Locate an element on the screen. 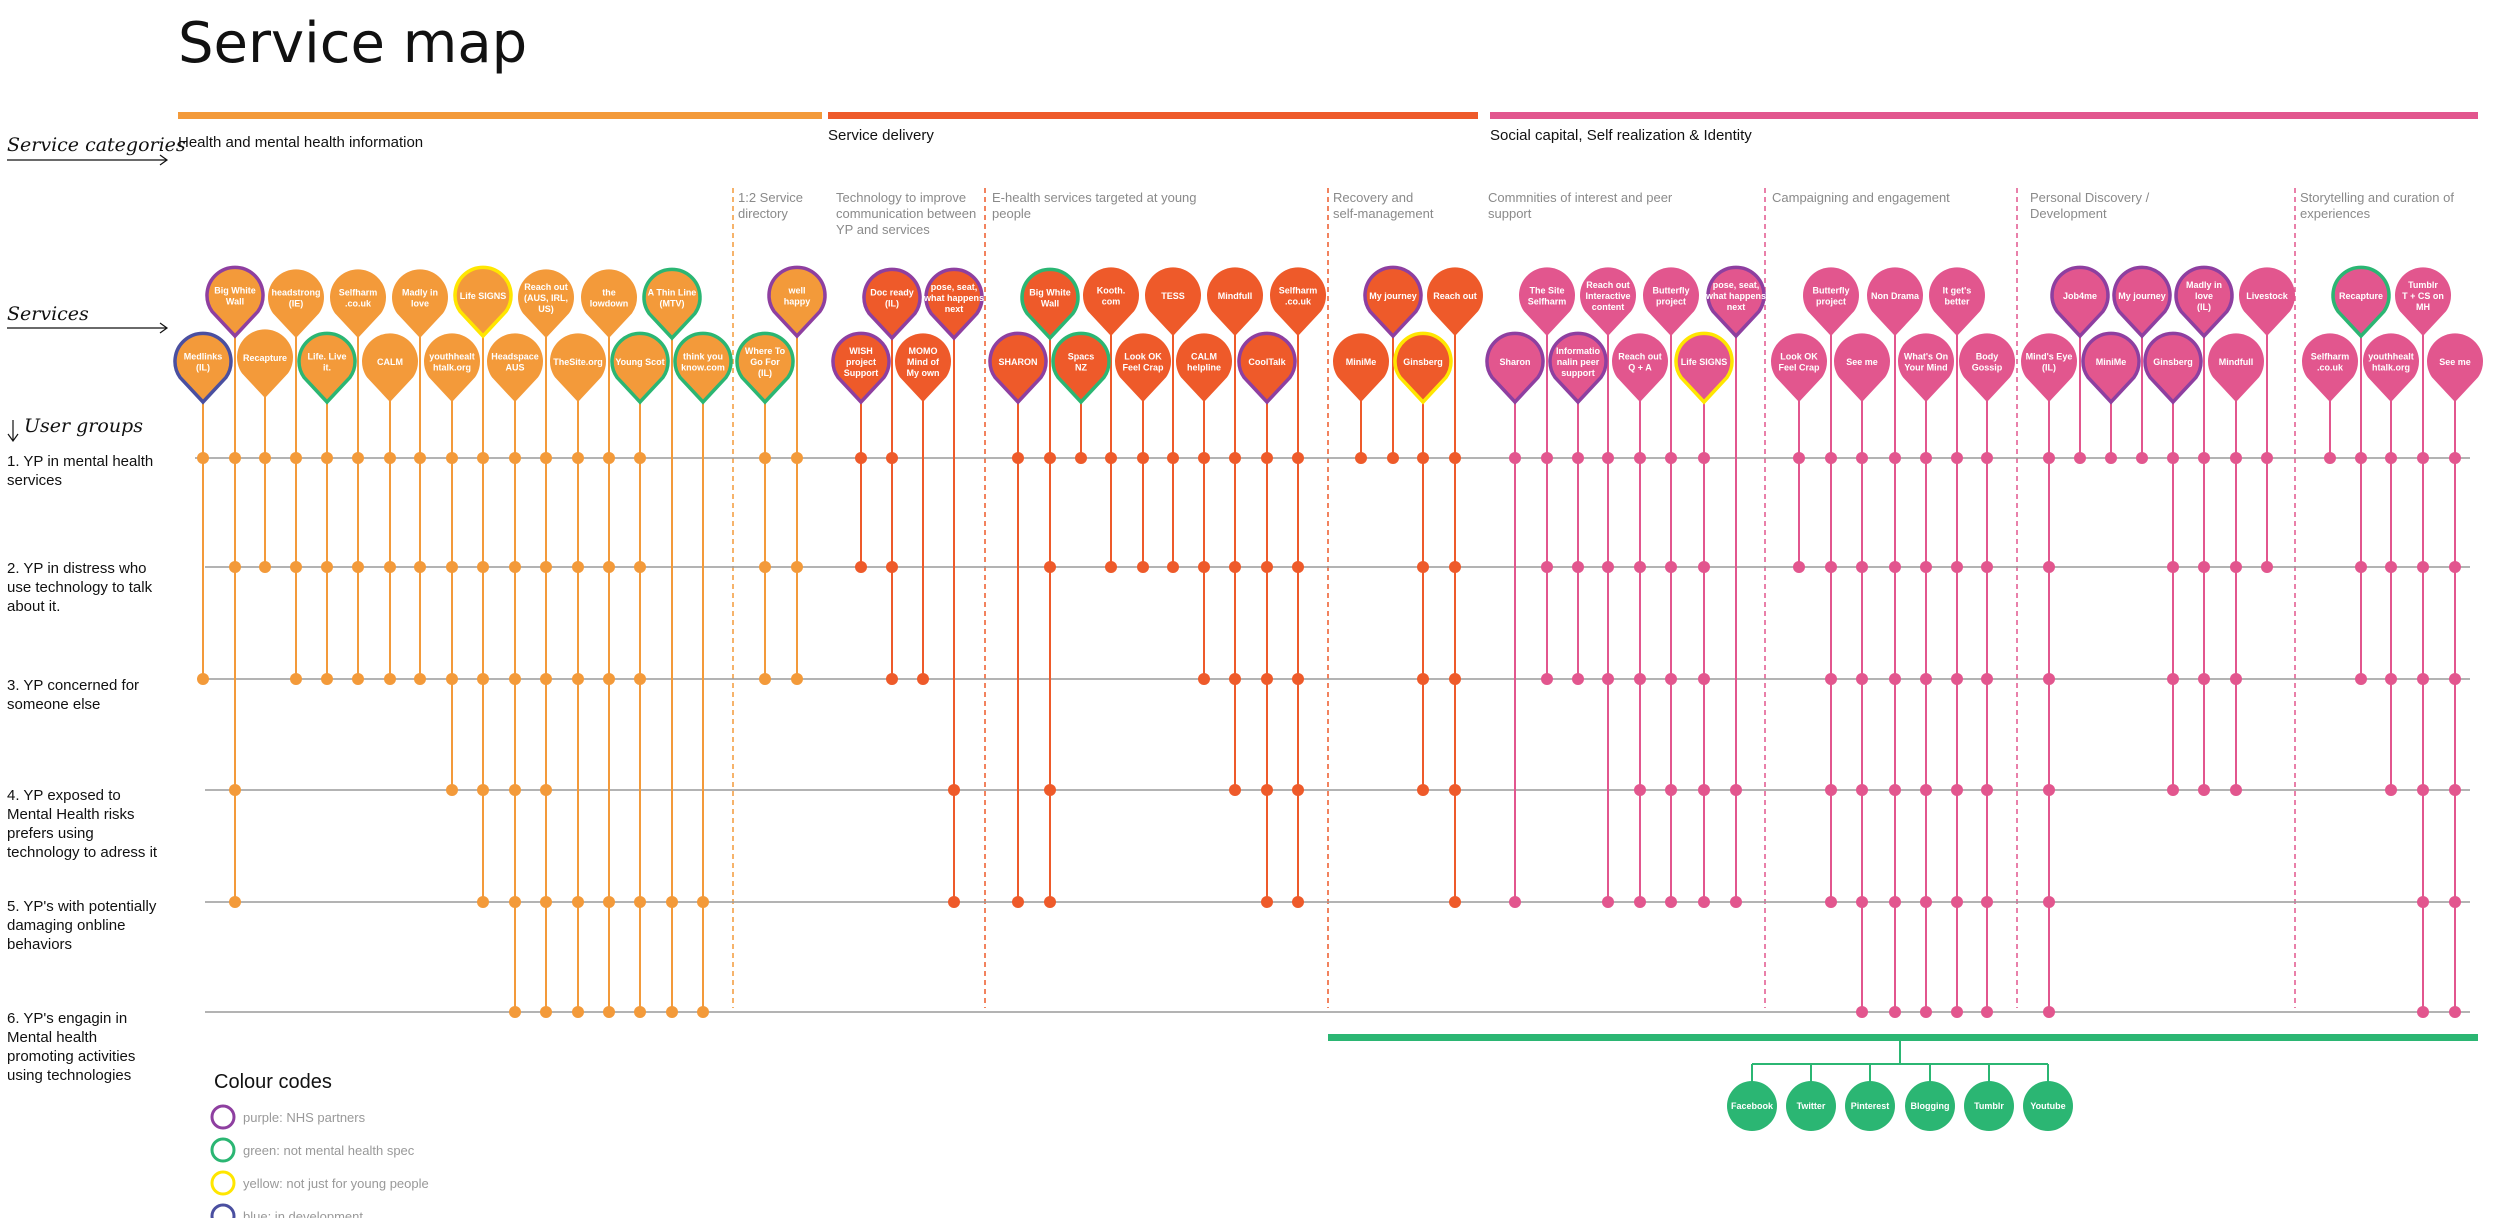 The image size is (2500, 1218). service-pin-label-line: Reach out is located at coordinates (546, 287).